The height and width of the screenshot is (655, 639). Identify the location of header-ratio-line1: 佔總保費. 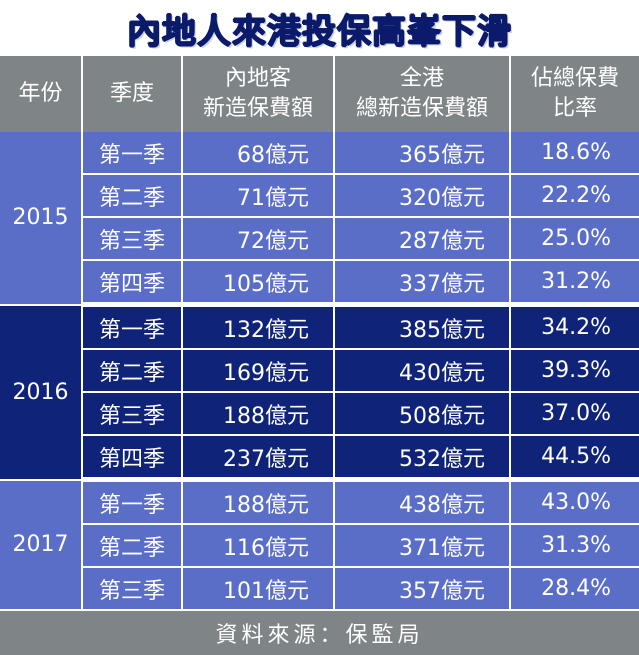
(574, 78).